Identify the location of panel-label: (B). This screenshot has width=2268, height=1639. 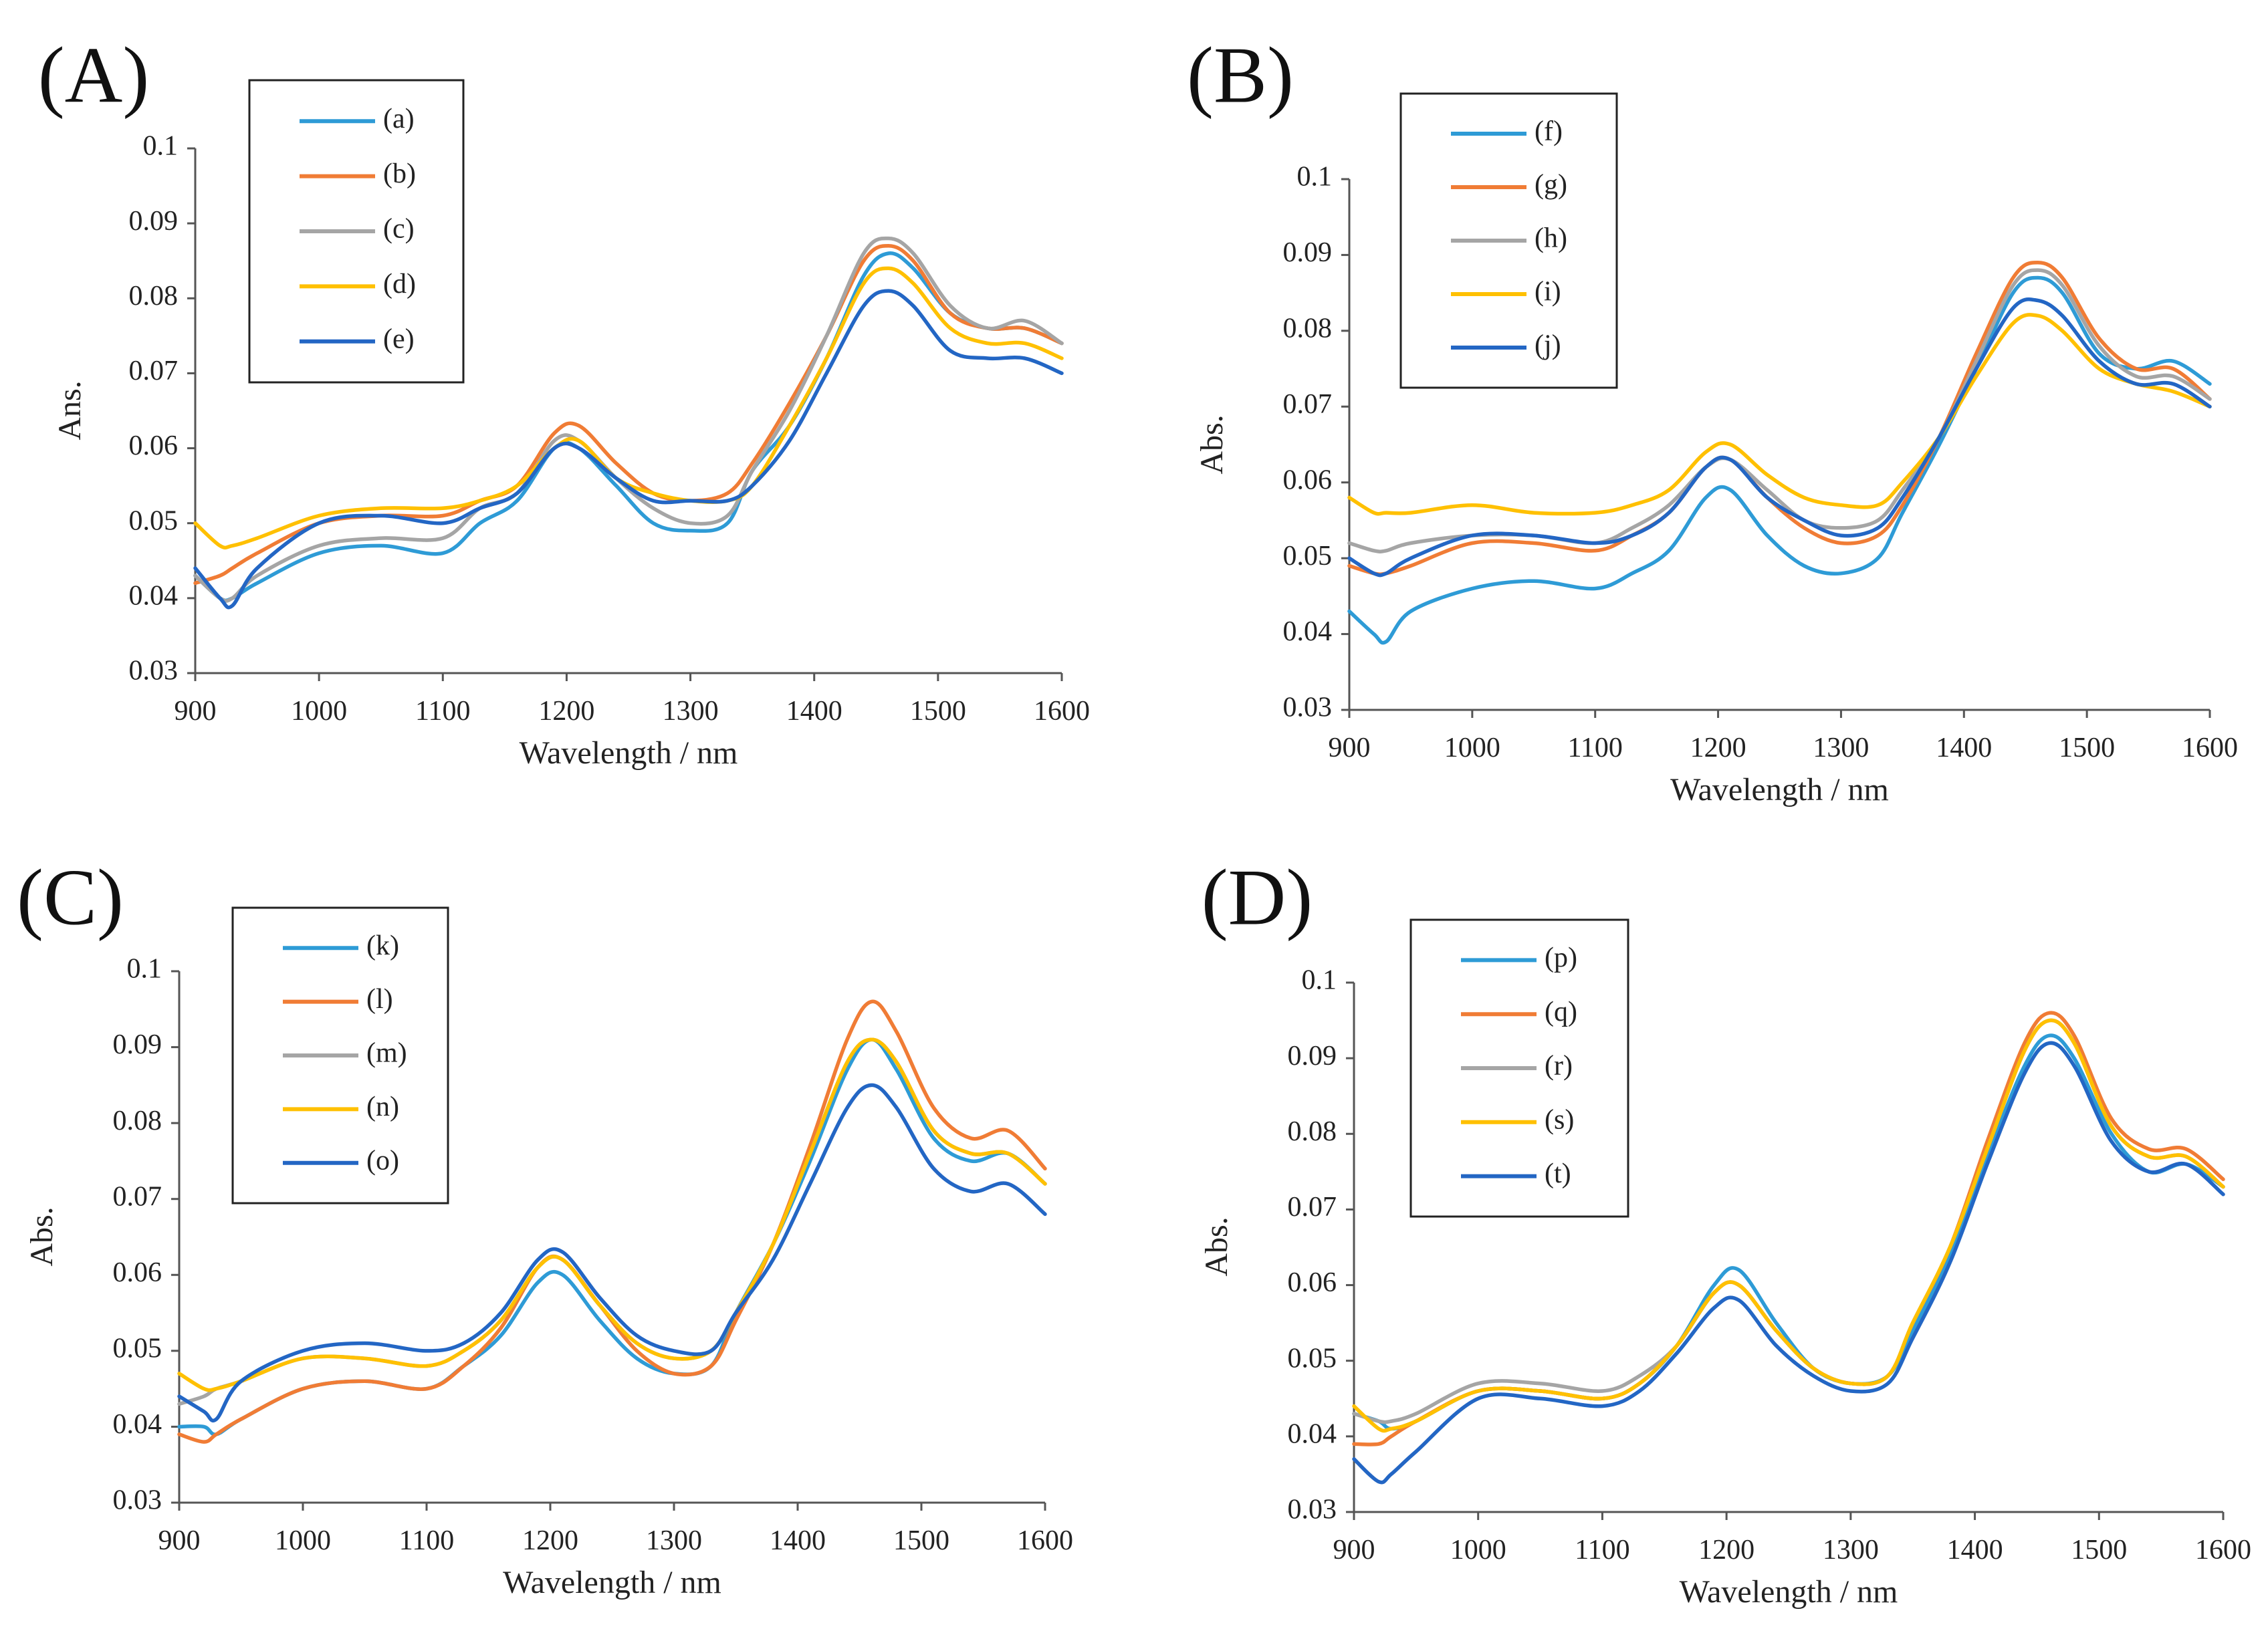
(1240, 75).